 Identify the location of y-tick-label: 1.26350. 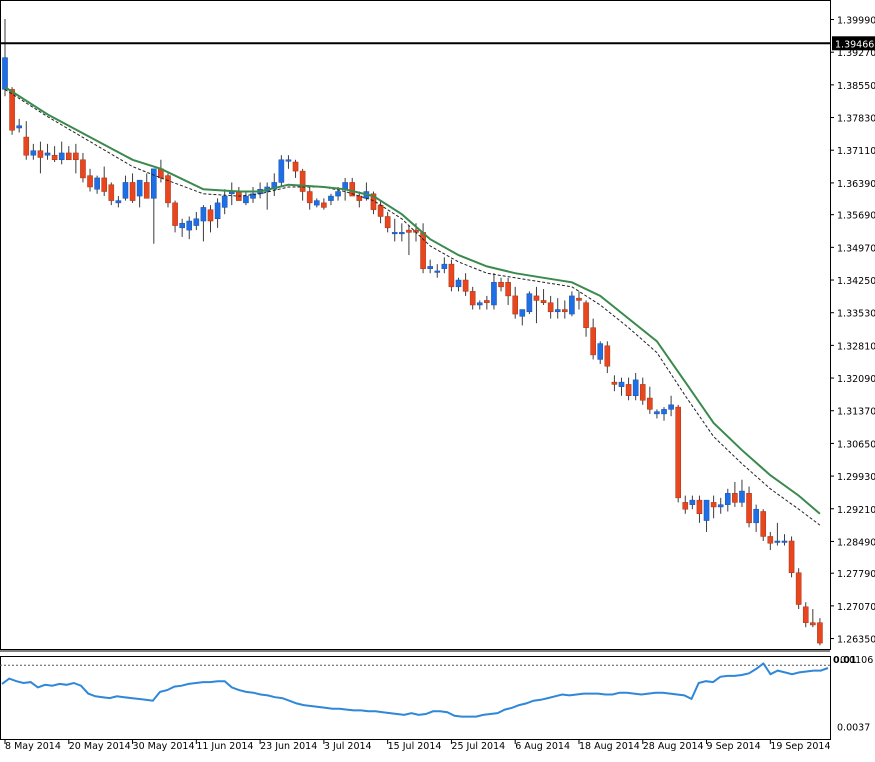
(856, 640).